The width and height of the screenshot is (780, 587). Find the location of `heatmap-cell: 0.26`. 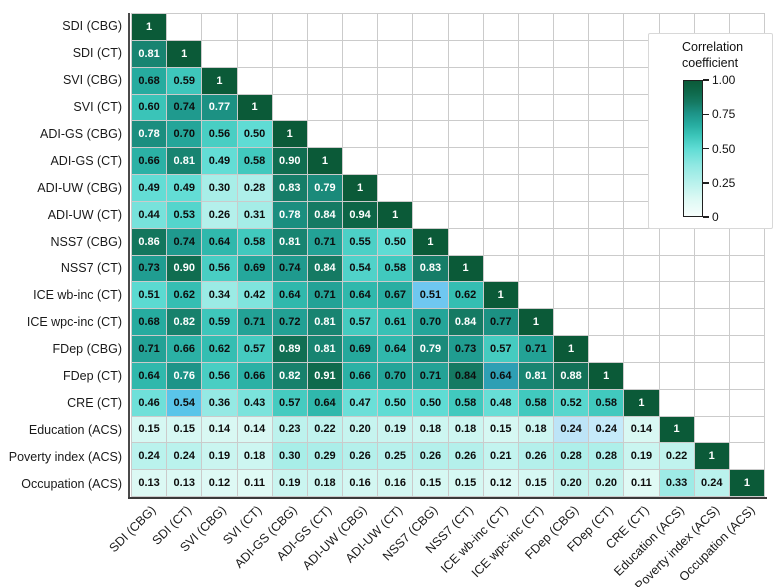

heatmap-cell: 0.26 is located at coordinates (360, 456).